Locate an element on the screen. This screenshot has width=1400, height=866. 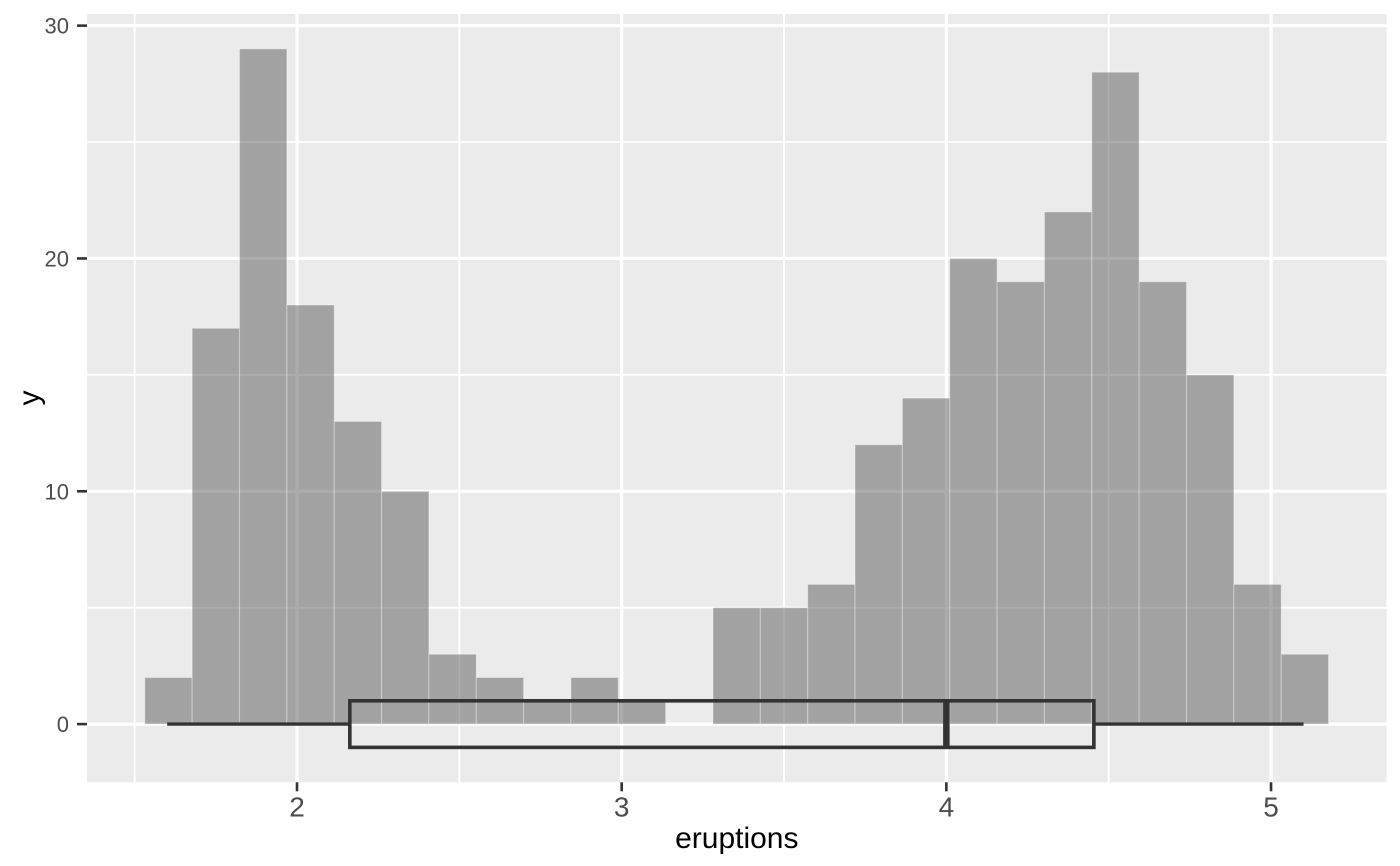
boxplot-box is located at coordinates (722, 724).